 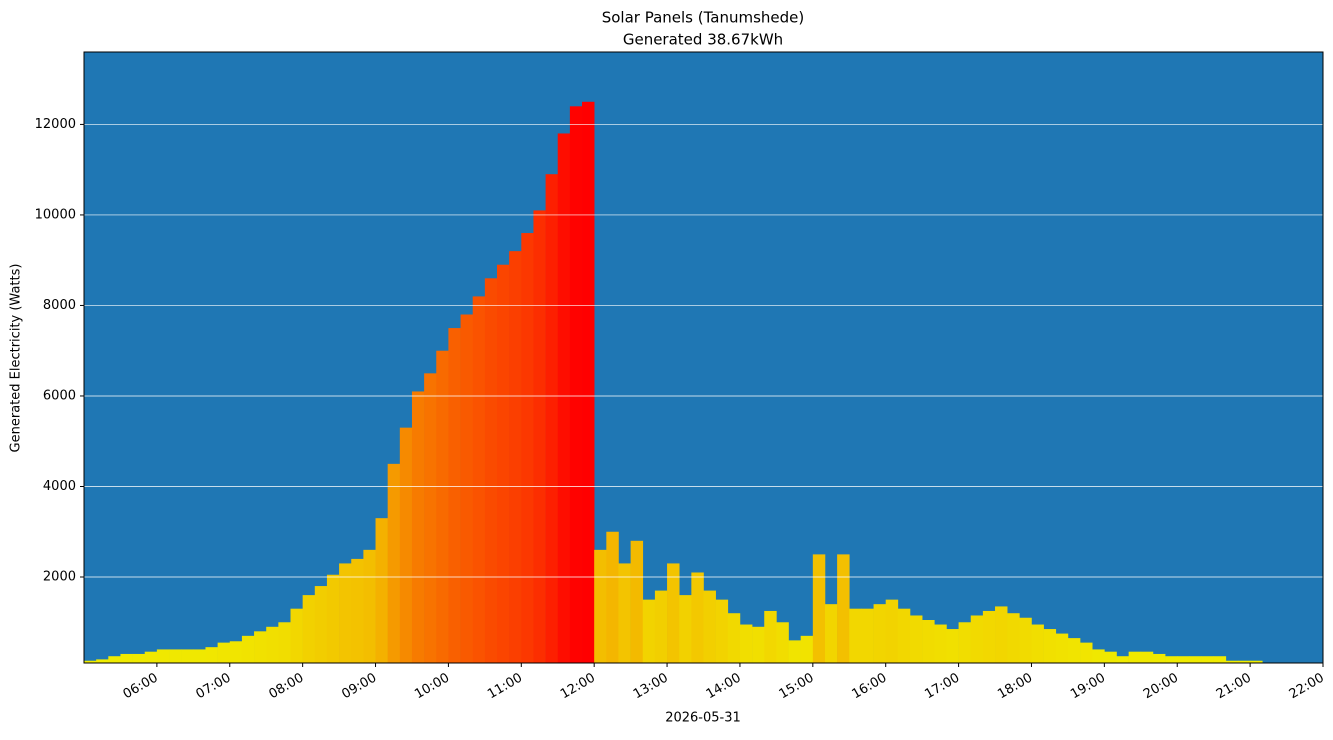 What do you see at coordinates (1307, 687) in the screenshot?
I see `x-tick-label: 22:00` at bounding box center [1307, 687].